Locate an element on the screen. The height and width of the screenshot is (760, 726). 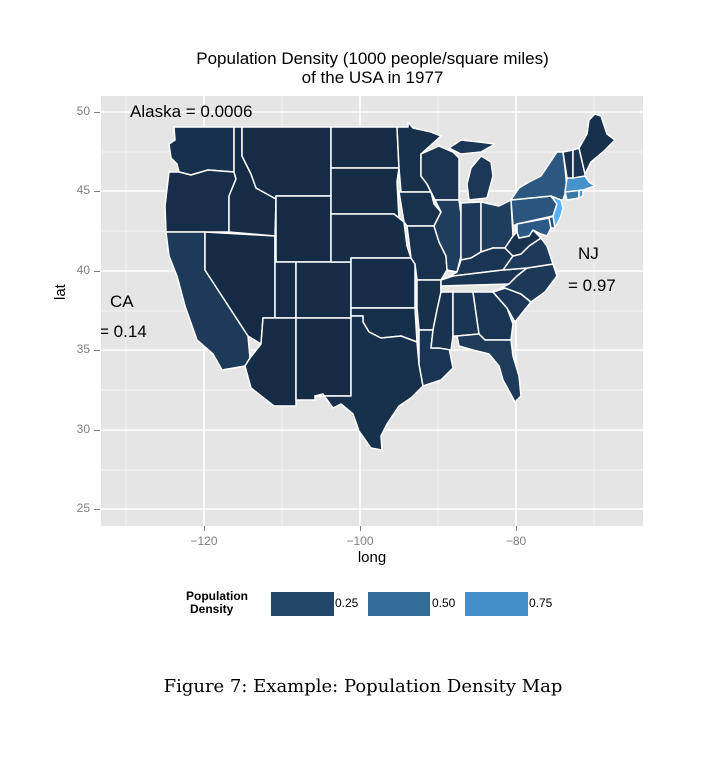
legend-key-high is located at coordinates (496, 604).